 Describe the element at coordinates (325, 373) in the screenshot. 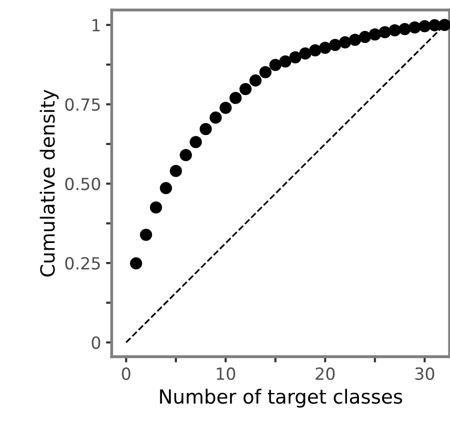

I see `x-tick-label: 20` at that location.